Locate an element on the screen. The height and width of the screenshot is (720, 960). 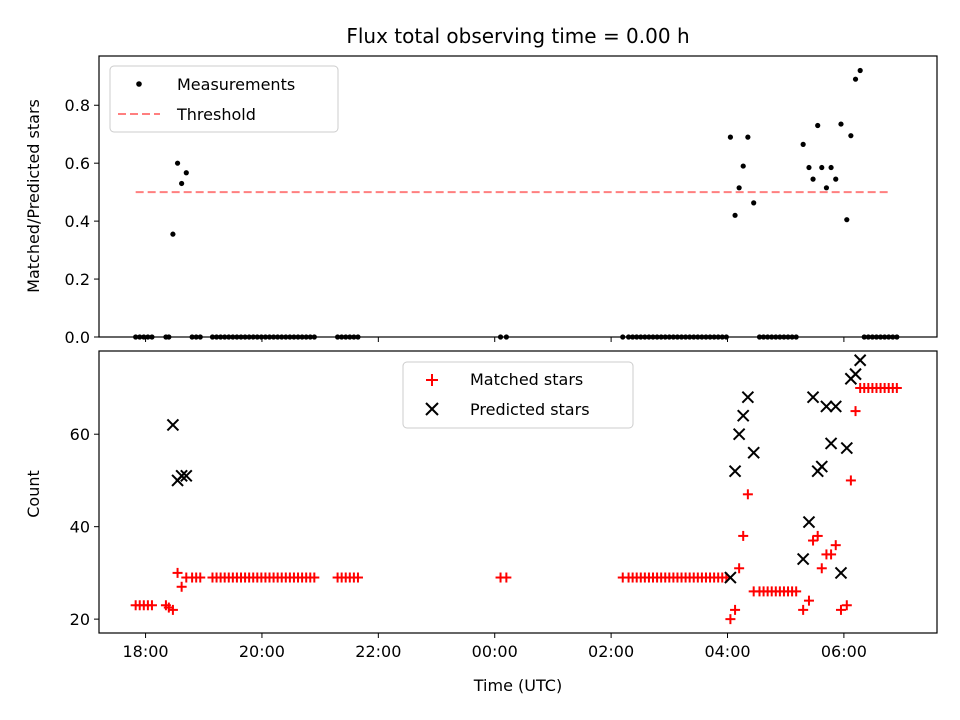
legend-threshold: Threshold is located at coordinates (216, 114).